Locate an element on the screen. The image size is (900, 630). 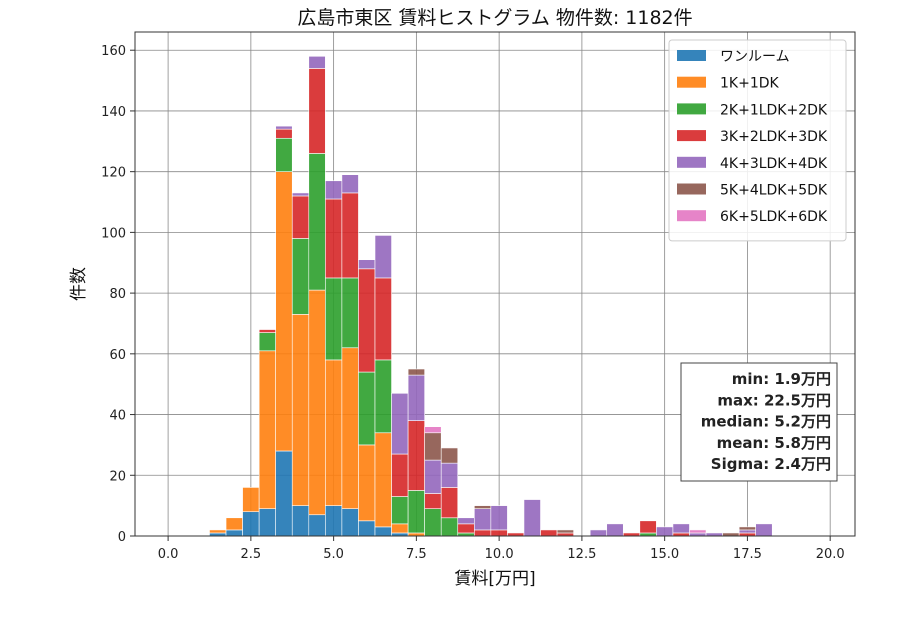
legend-label: 6K+5LDK+6DK is located at coordinates (774, 217).